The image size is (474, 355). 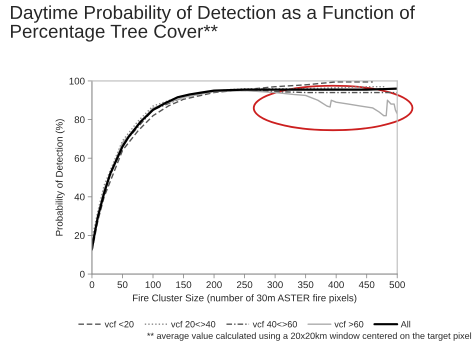 I want to click on y-tick-label: 100, so click(x=77, y=81).